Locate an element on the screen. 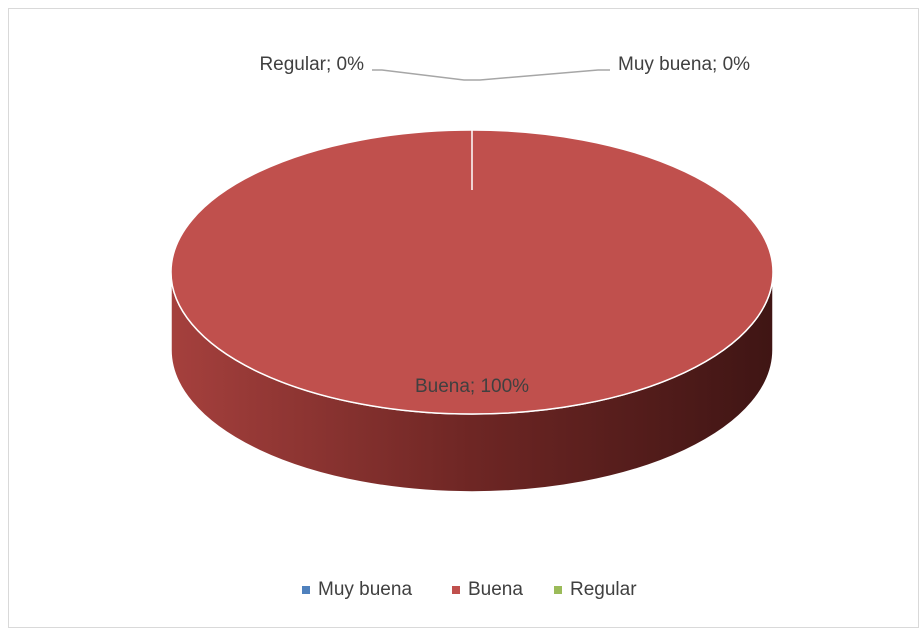  data-label-regular: Regular; 0% is located at coordinates (311, 64).